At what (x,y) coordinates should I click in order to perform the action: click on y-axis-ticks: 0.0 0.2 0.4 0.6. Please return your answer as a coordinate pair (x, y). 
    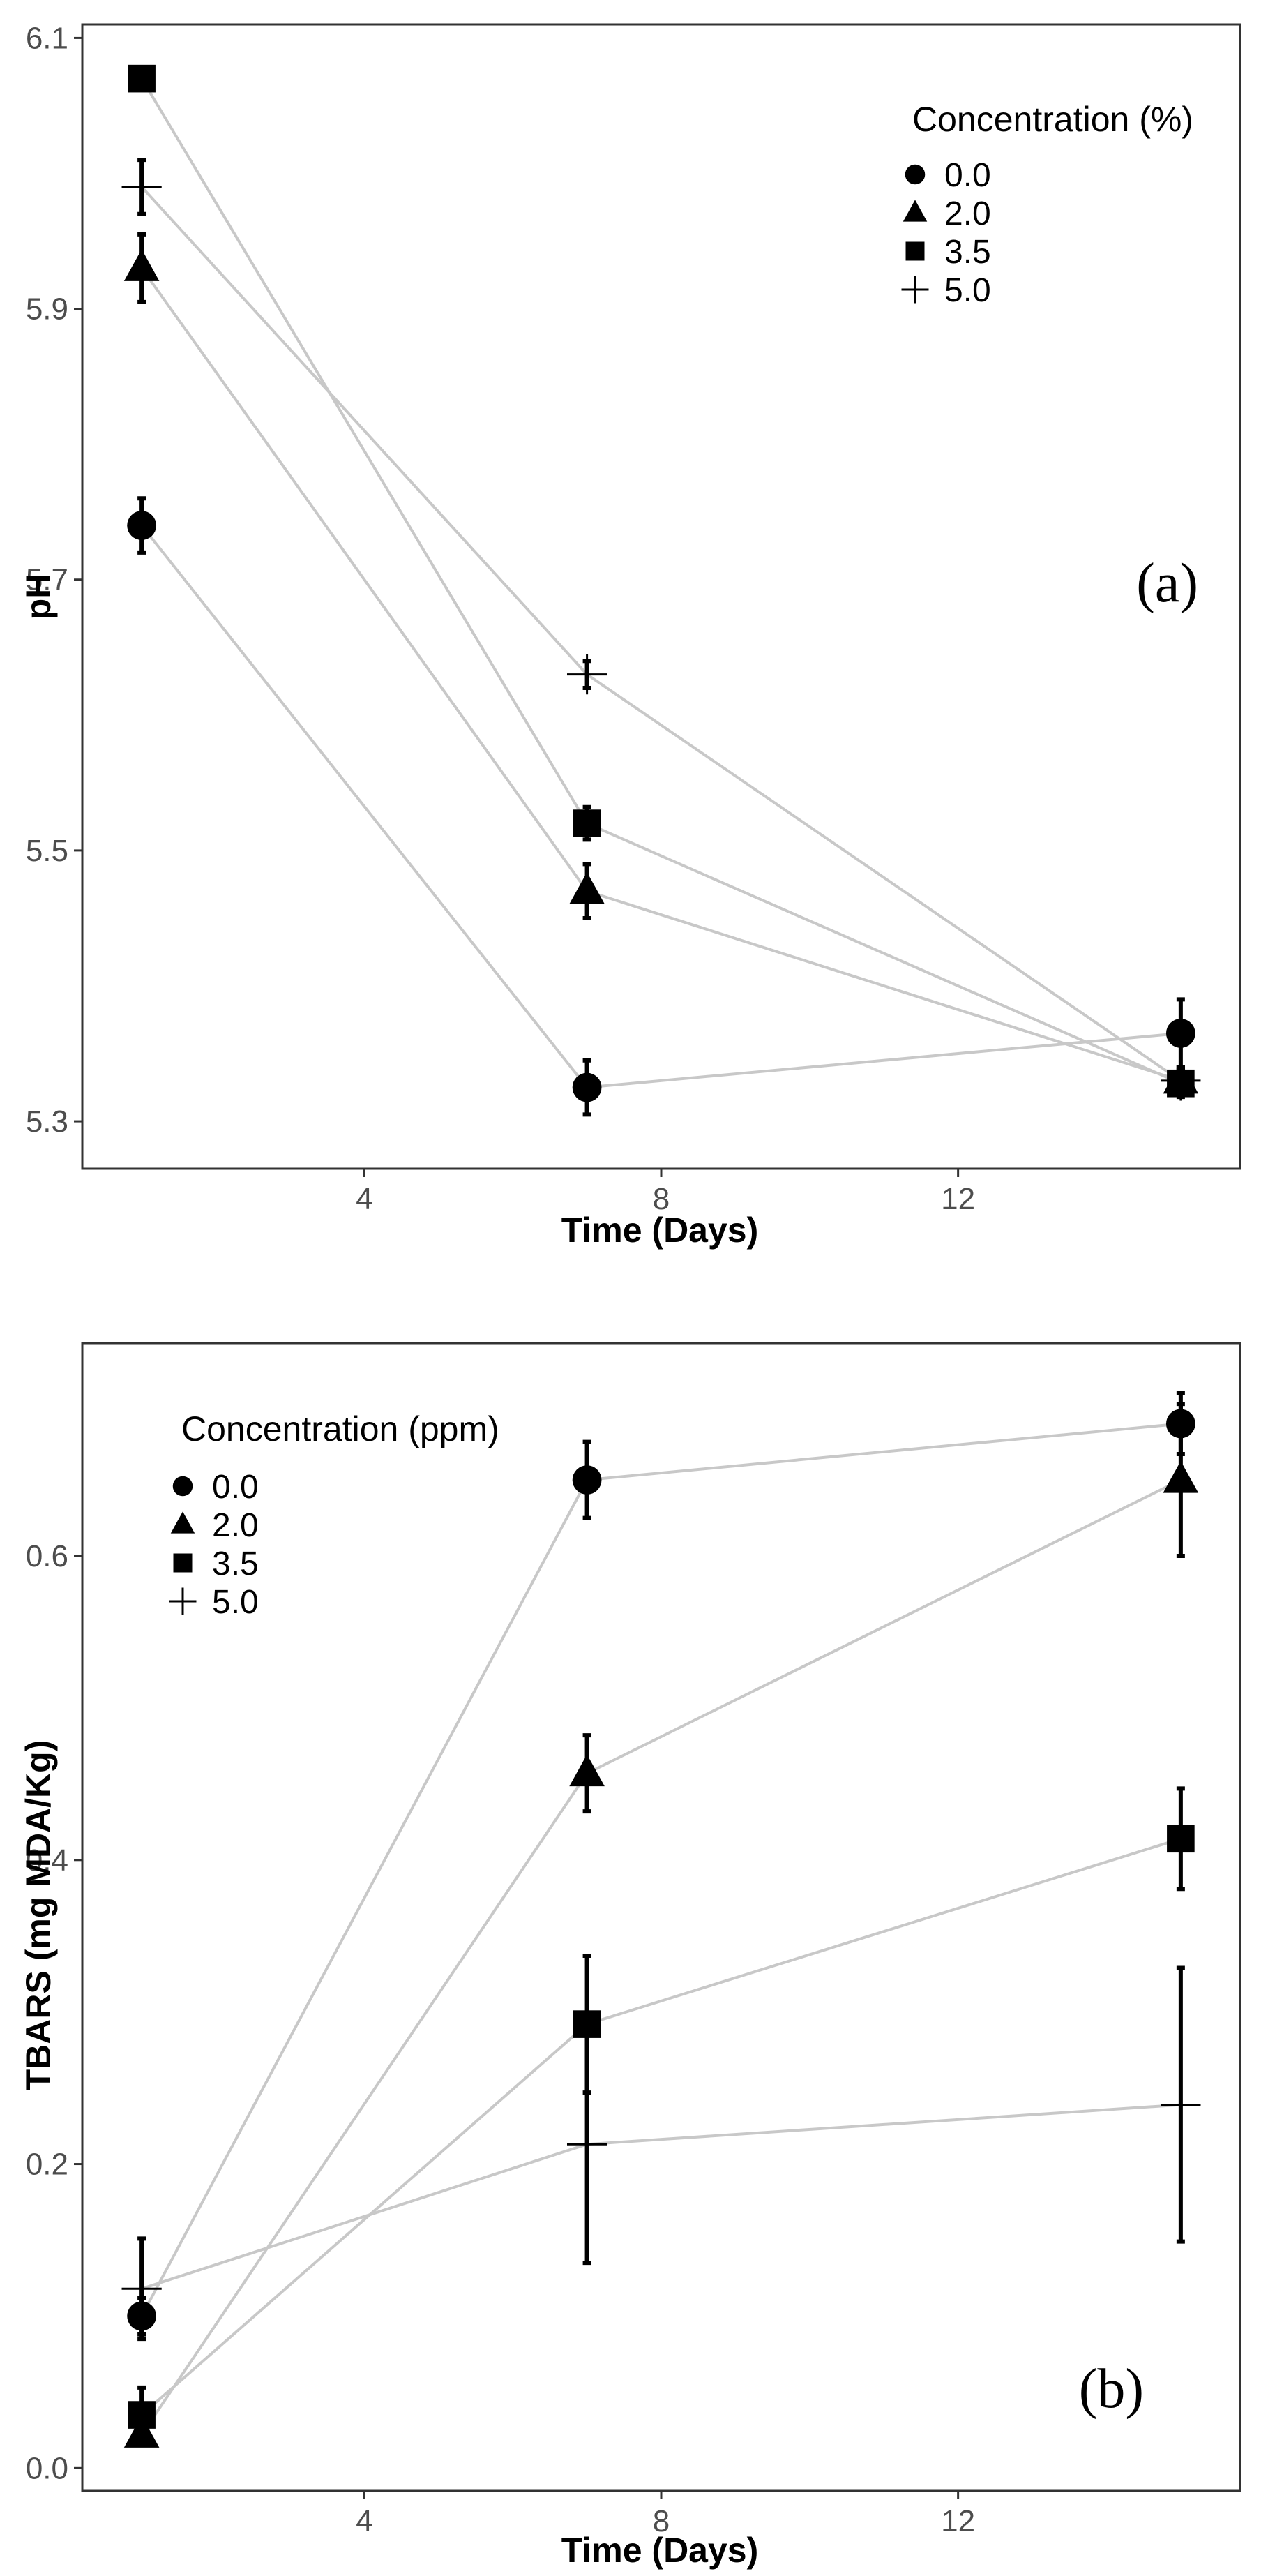
    Looking at the image, I should click on (54, 2012).